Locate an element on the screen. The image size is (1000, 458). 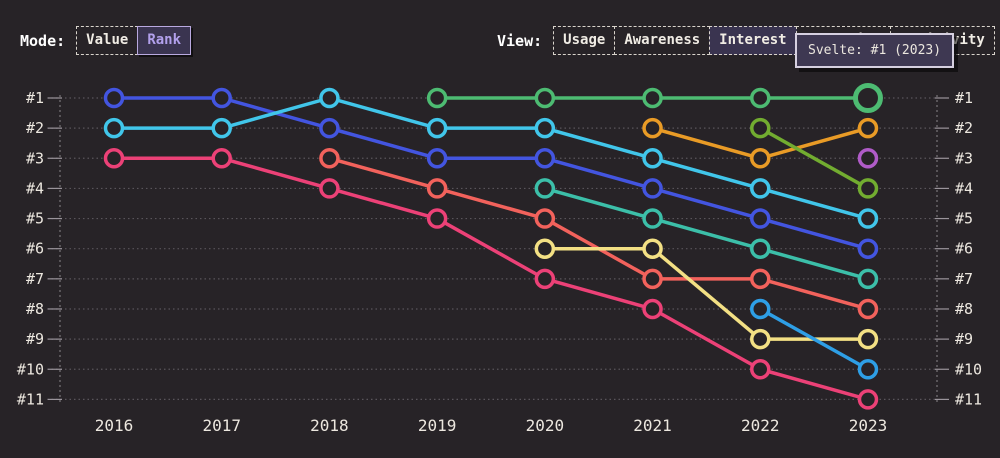
mode-option-value: Value is located at coordinates (107, 40).